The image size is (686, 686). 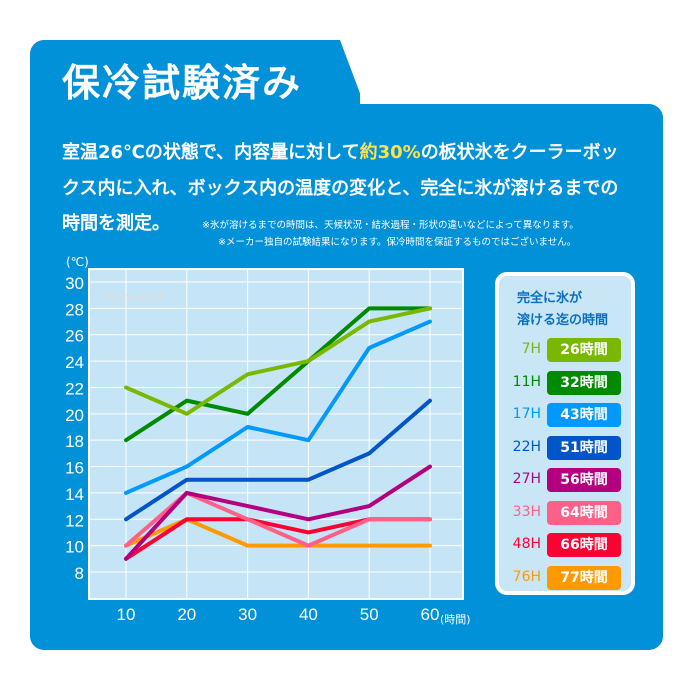 What do you see at coordinates (526, 479) in the screenshot?
I see `legend-series-name: 27H` at bounding box center [526, 479].